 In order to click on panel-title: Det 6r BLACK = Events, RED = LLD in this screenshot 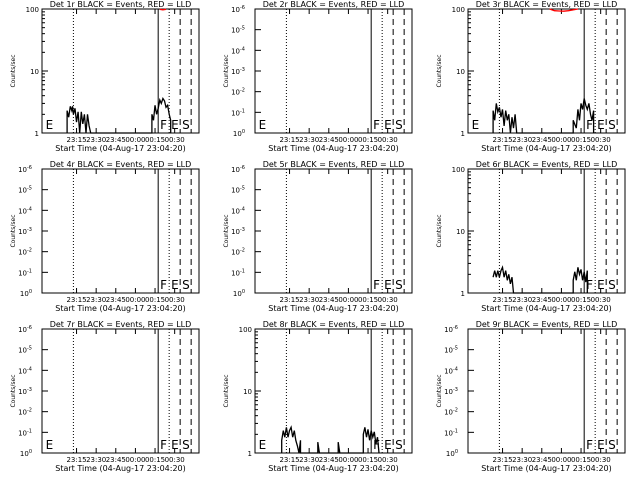, I will do `click(547, 164)`.